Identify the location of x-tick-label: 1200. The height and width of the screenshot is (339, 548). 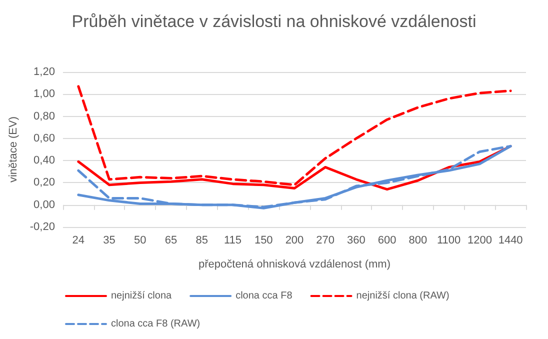
(479, 240).